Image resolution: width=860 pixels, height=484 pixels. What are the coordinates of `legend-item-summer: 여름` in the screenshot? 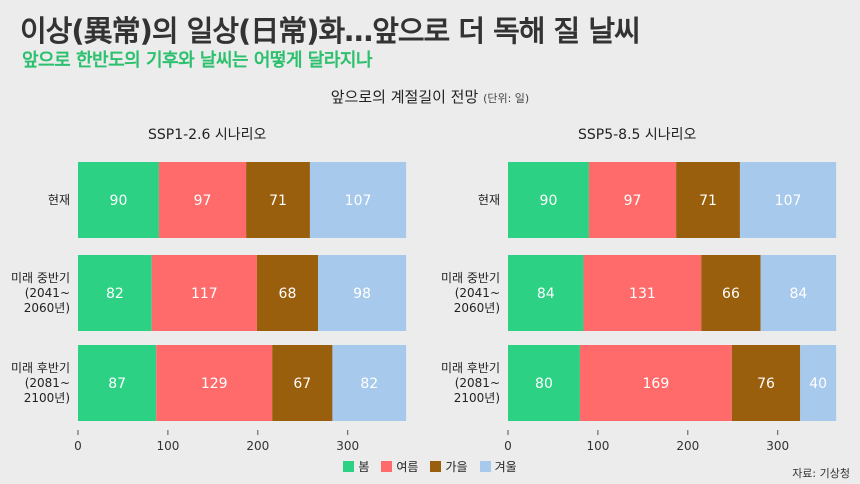 It's located at (399, 466).